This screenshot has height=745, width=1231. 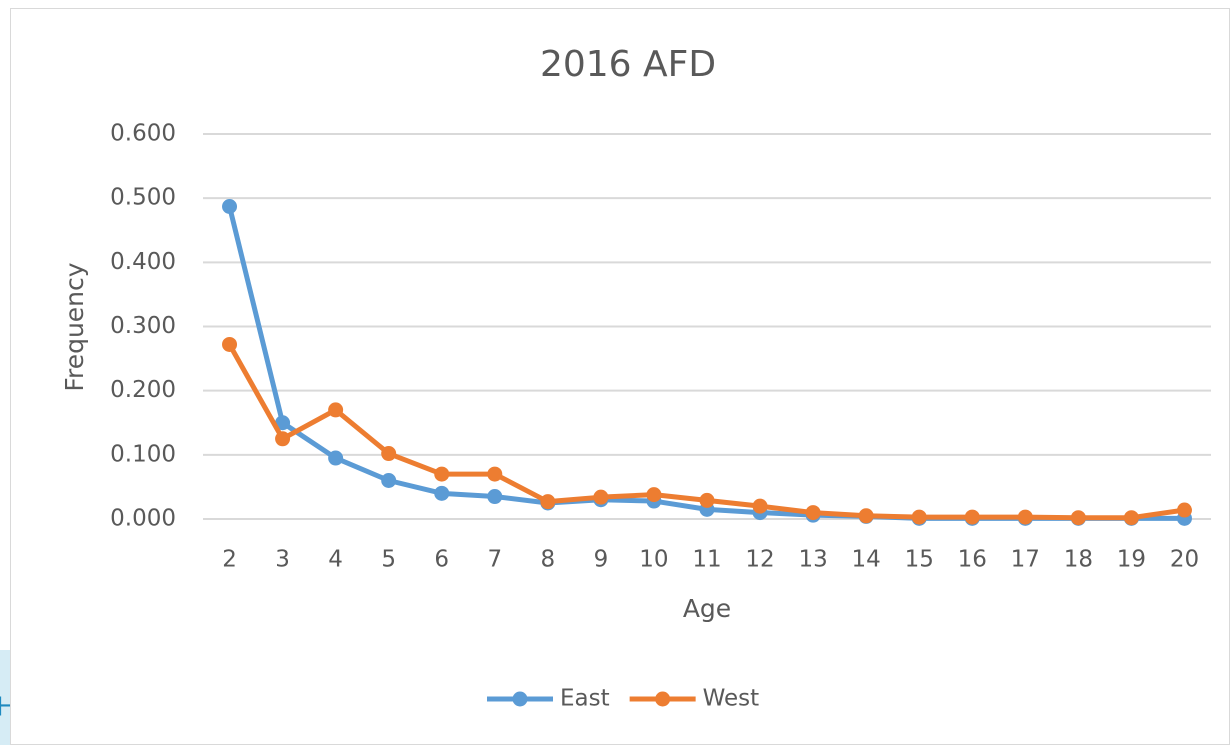 I want to click on x-tick-label: 8, so click(x=548, y=560).